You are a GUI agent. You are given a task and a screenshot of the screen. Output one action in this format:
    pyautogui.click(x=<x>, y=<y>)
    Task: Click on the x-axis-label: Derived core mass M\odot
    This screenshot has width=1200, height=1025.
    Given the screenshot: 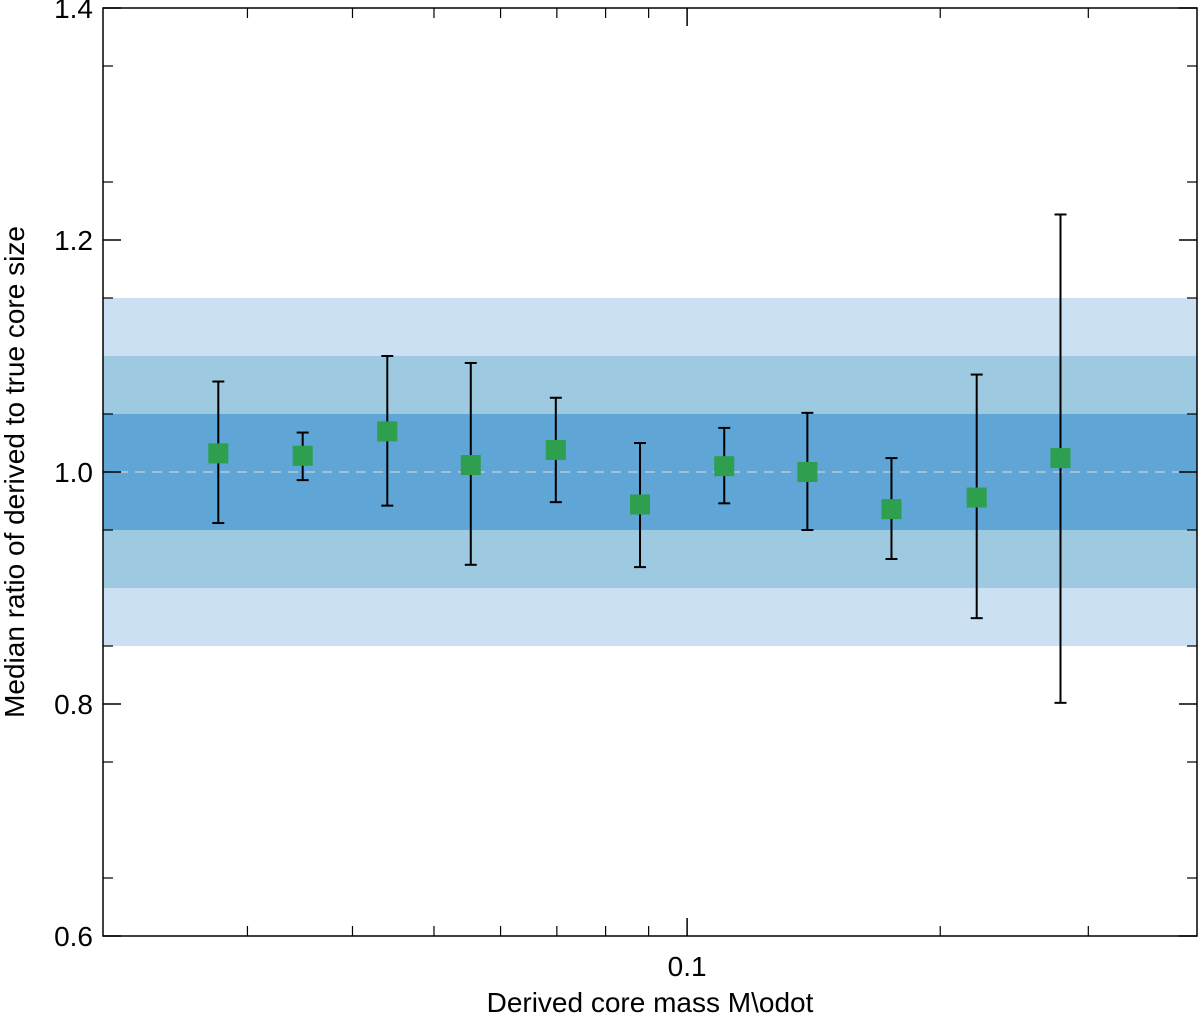 What is the action you would take?
    pyautogui.click(x=650, y=1002)
    